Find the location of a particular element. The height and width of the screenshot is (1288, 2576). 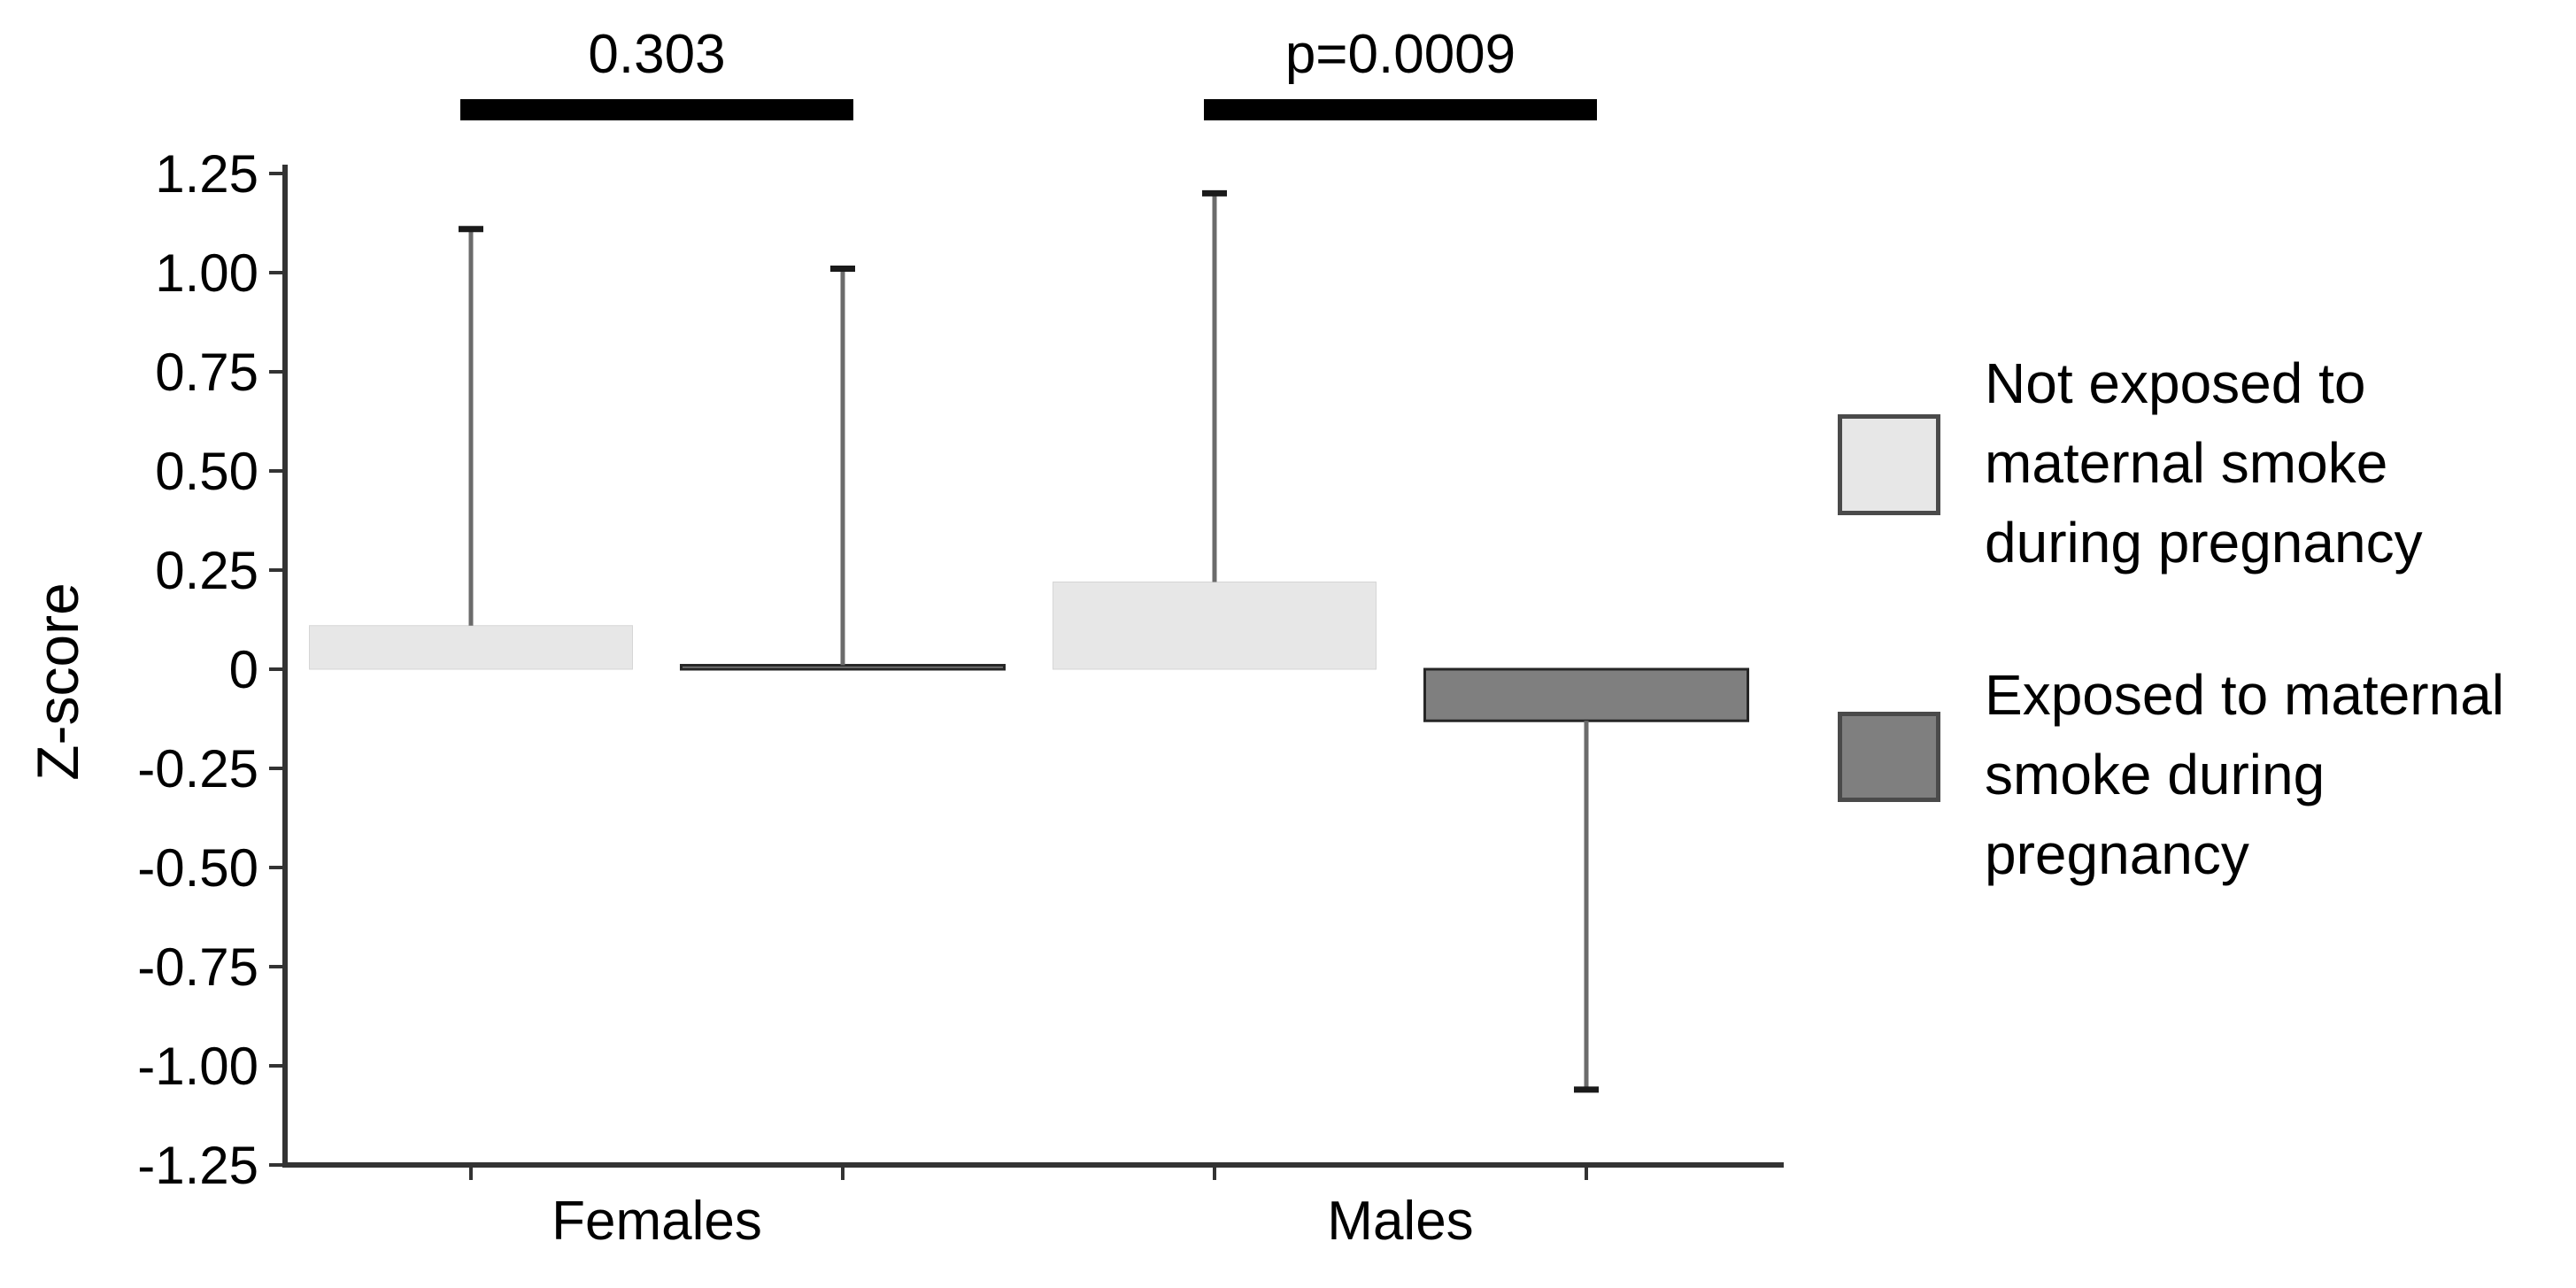

y-tick-label: 0.50 is located at coordinates (206, 471).